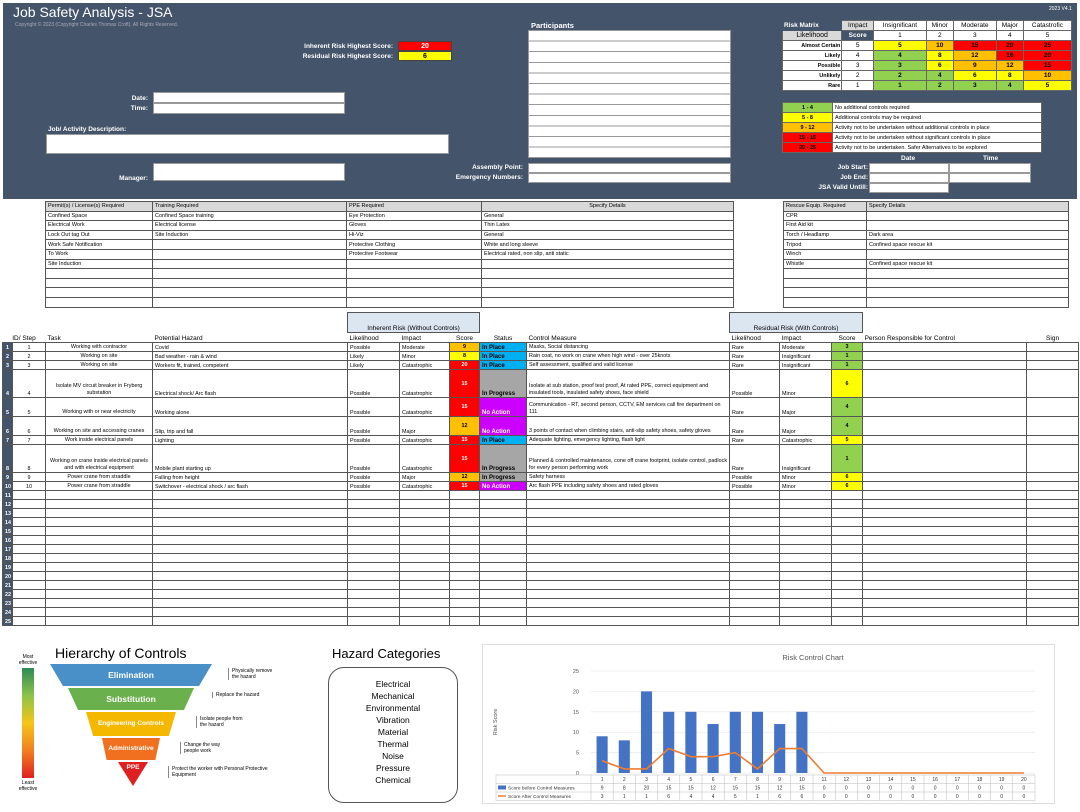 This screenshot has width=1080, height=812. Describe the element at coordinates (503, 458) in the screenshot. I see `status-cell: In Progress` at that location.